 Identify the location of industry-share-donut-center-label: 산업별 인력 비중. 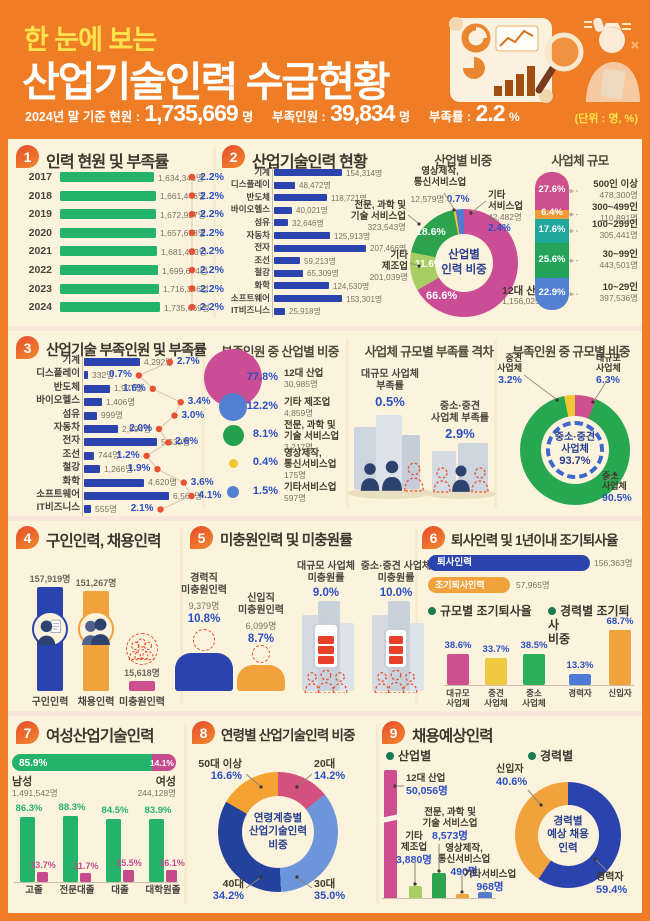
(464, 262).